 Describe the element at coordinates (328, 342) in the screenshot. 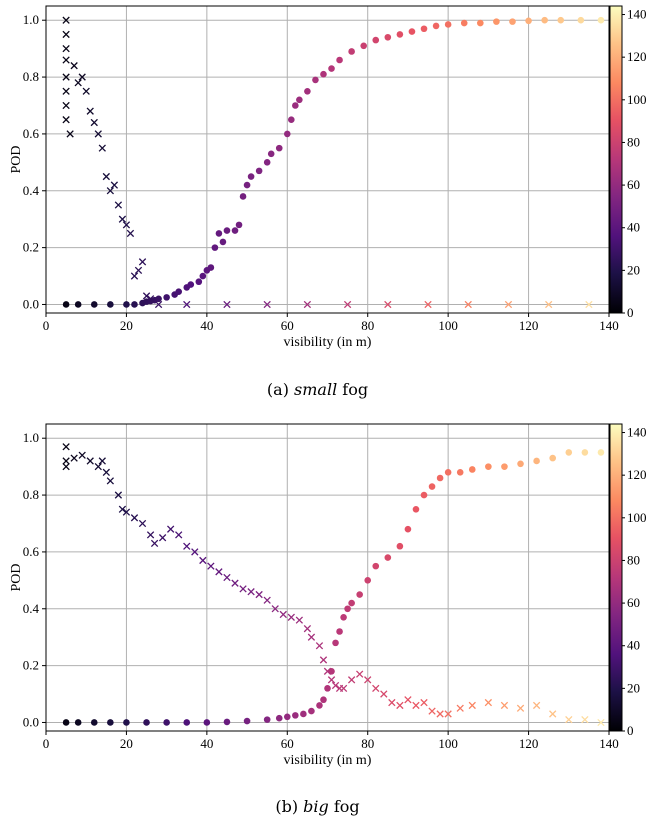

I see `x-axis-label: visibility (in m)` at that location.